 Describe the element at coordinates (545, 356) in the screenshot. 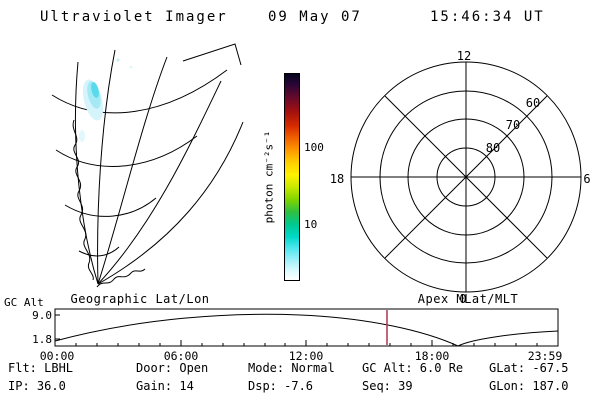

I see `strip-xtick-2359: 23:59` at that location.